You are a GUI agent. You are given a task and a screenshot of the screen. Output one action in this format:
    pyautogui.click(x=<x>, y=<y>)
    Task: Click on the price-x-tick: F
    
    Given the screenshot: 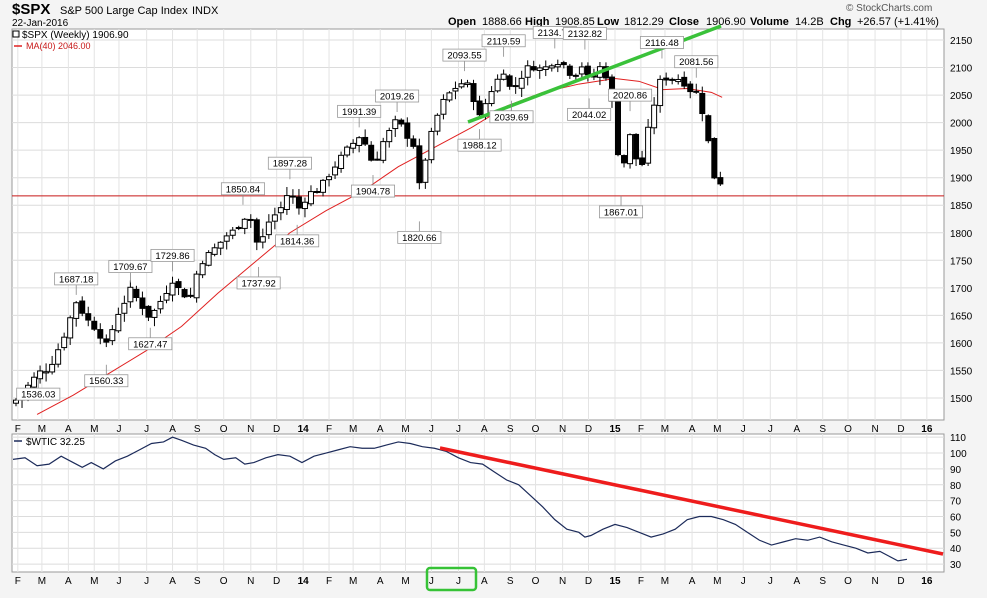 What is the action you would take?
    pyautogui.click(x=18, y=429)
    